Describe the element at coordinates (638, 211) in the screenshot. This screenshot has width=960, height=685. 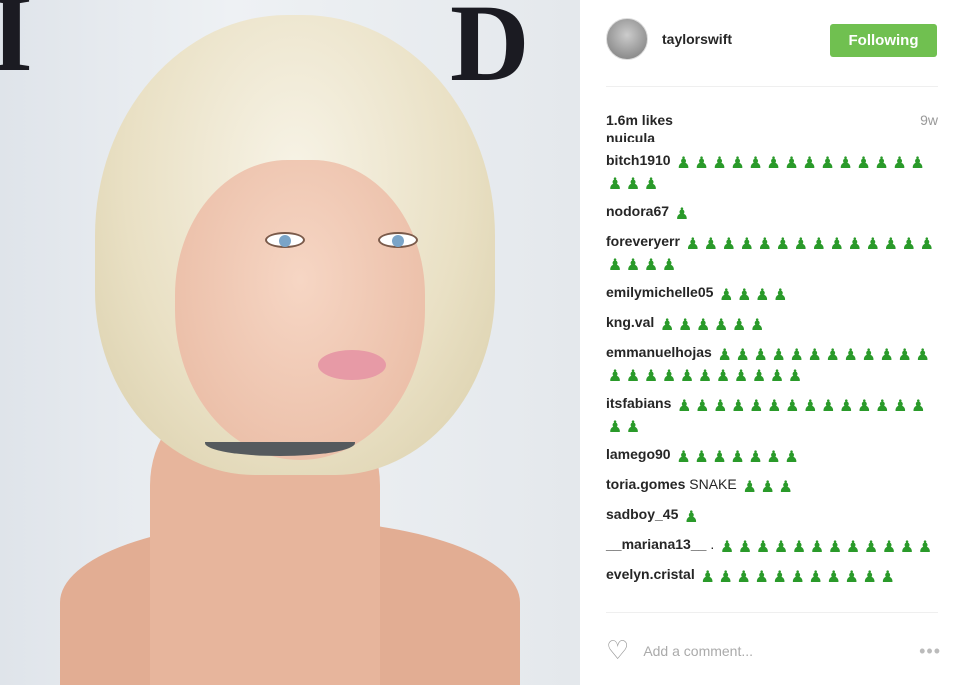
I see `comment-username: nodora67` at that location.